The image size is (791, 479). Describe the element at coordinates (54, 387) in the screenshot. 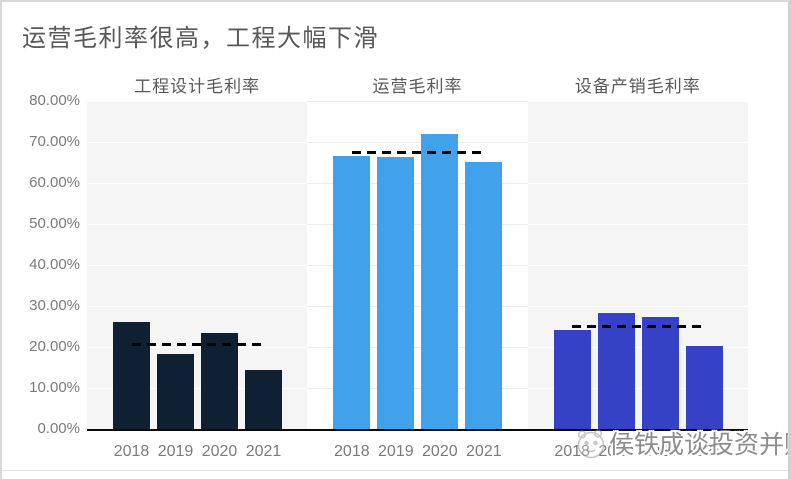

I see `y-axis-tick-label: 10.00%` at that location.